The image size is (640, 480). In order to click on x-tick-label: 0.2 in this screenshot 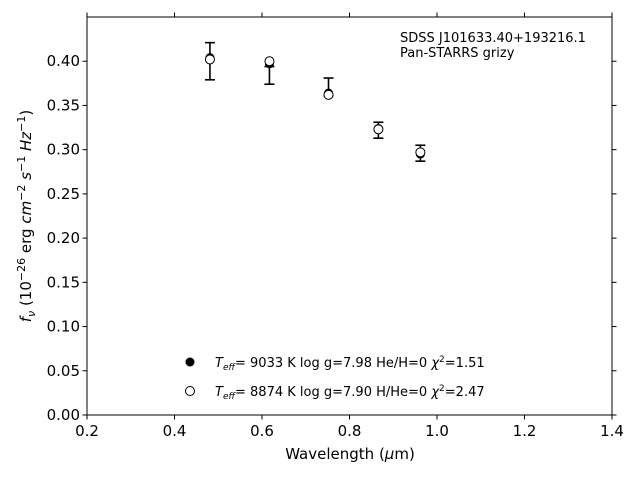, I will do `click(87, 431)`.